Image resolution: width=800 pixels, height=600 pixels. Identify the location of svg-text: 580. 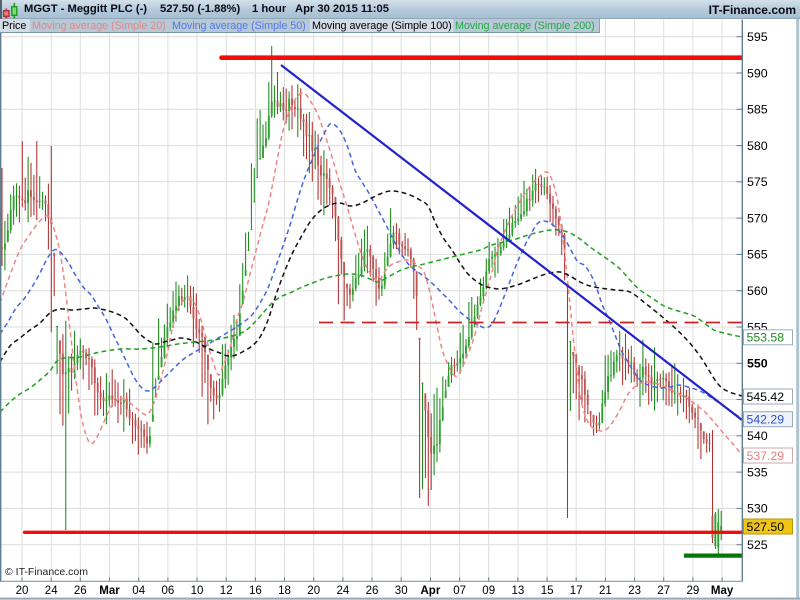
(757, 146).